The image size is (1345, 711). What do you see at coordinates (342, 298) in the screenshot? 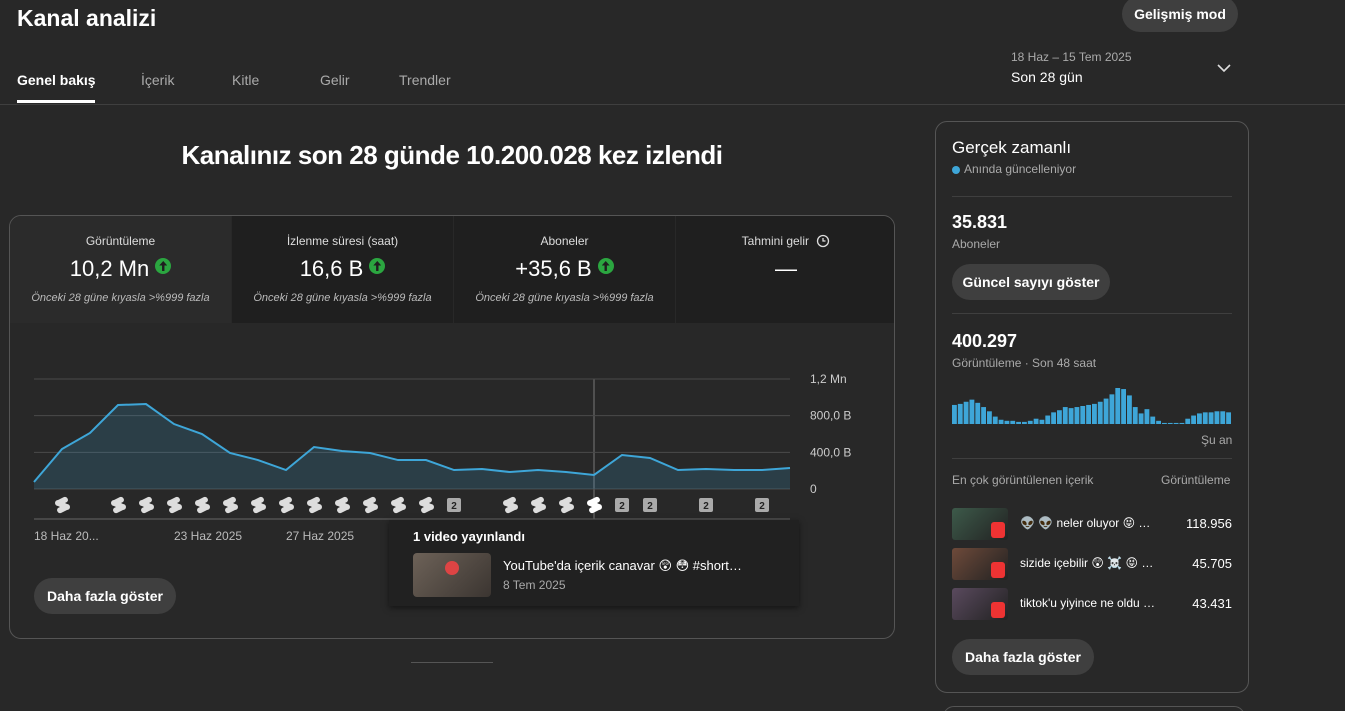
I see `metric-comparison: Önceki 28 güne kıyasla >%999 fazla` at bounding box center [342, 298].